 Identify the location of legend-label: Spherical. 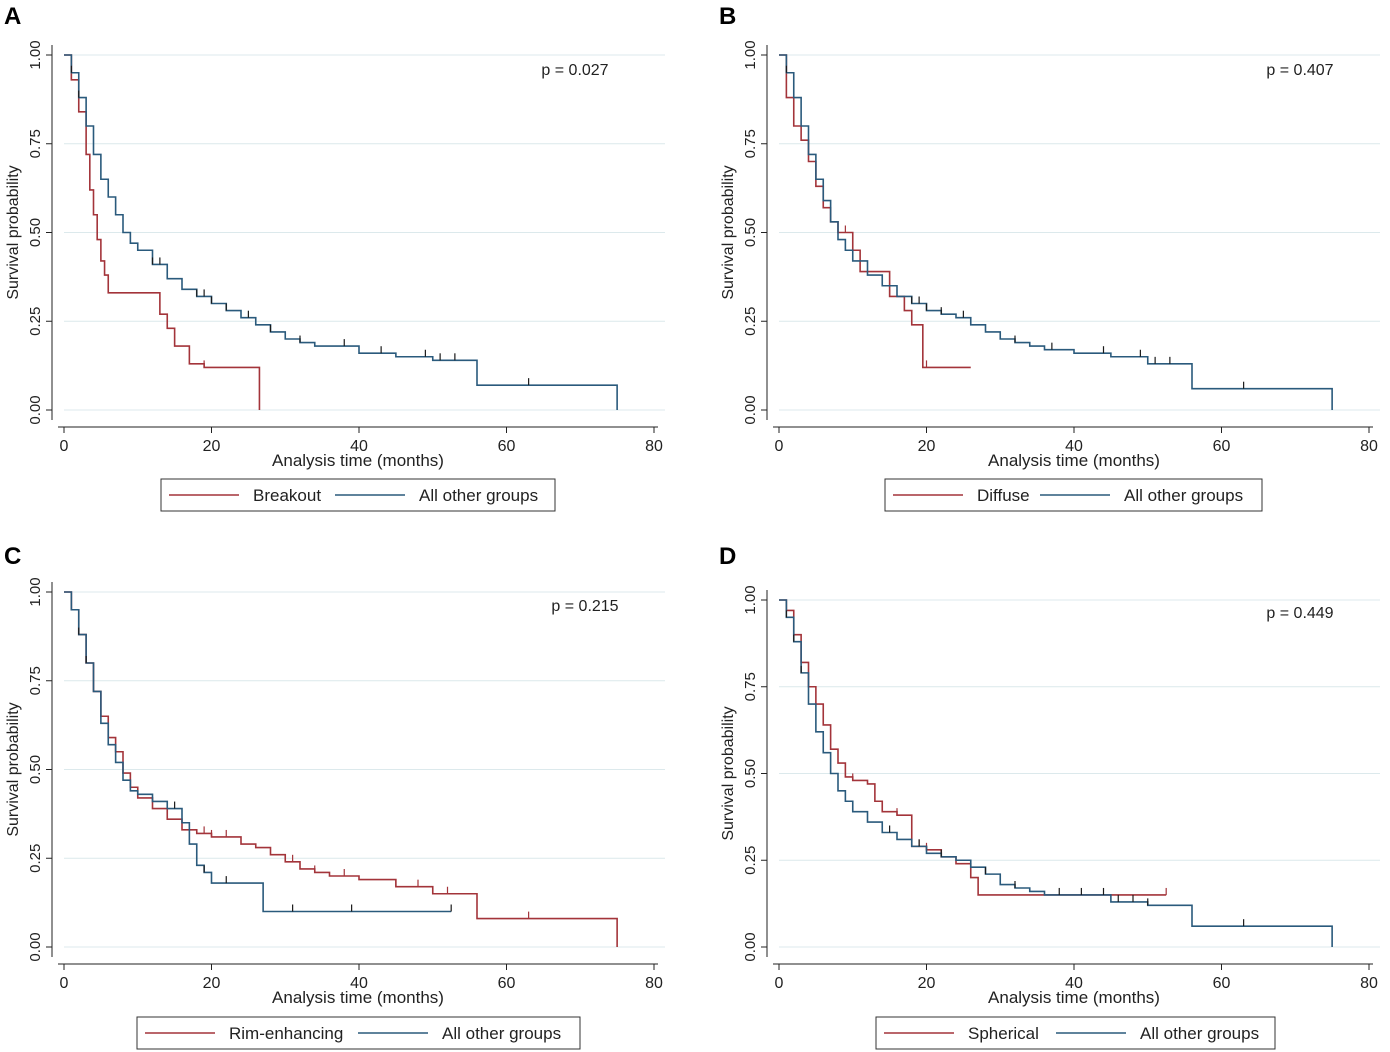
(1003, 1033).